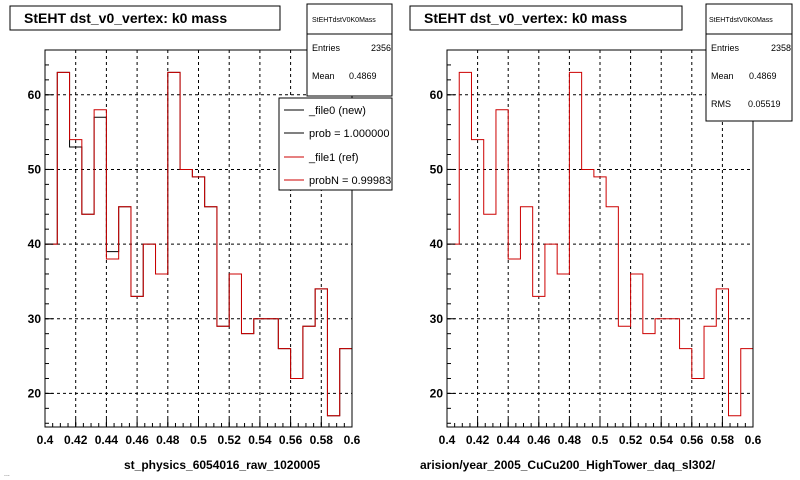 The height and width of the screenshot is (480, 800). Describe the element at coordinates (725, 48) in the screenshot. I see `right-stats-entries-label: Entries` at that location.